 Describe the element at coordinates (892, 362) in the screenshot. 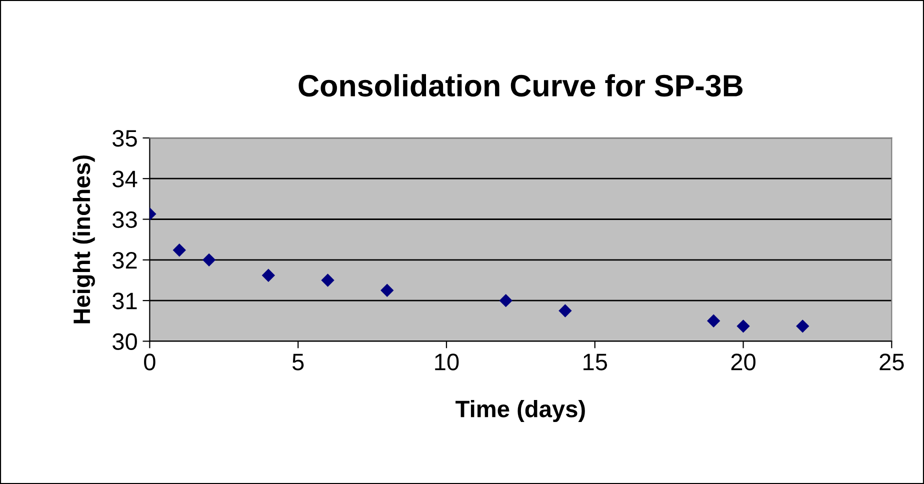

I see `x-tick-label: 25` at that location.